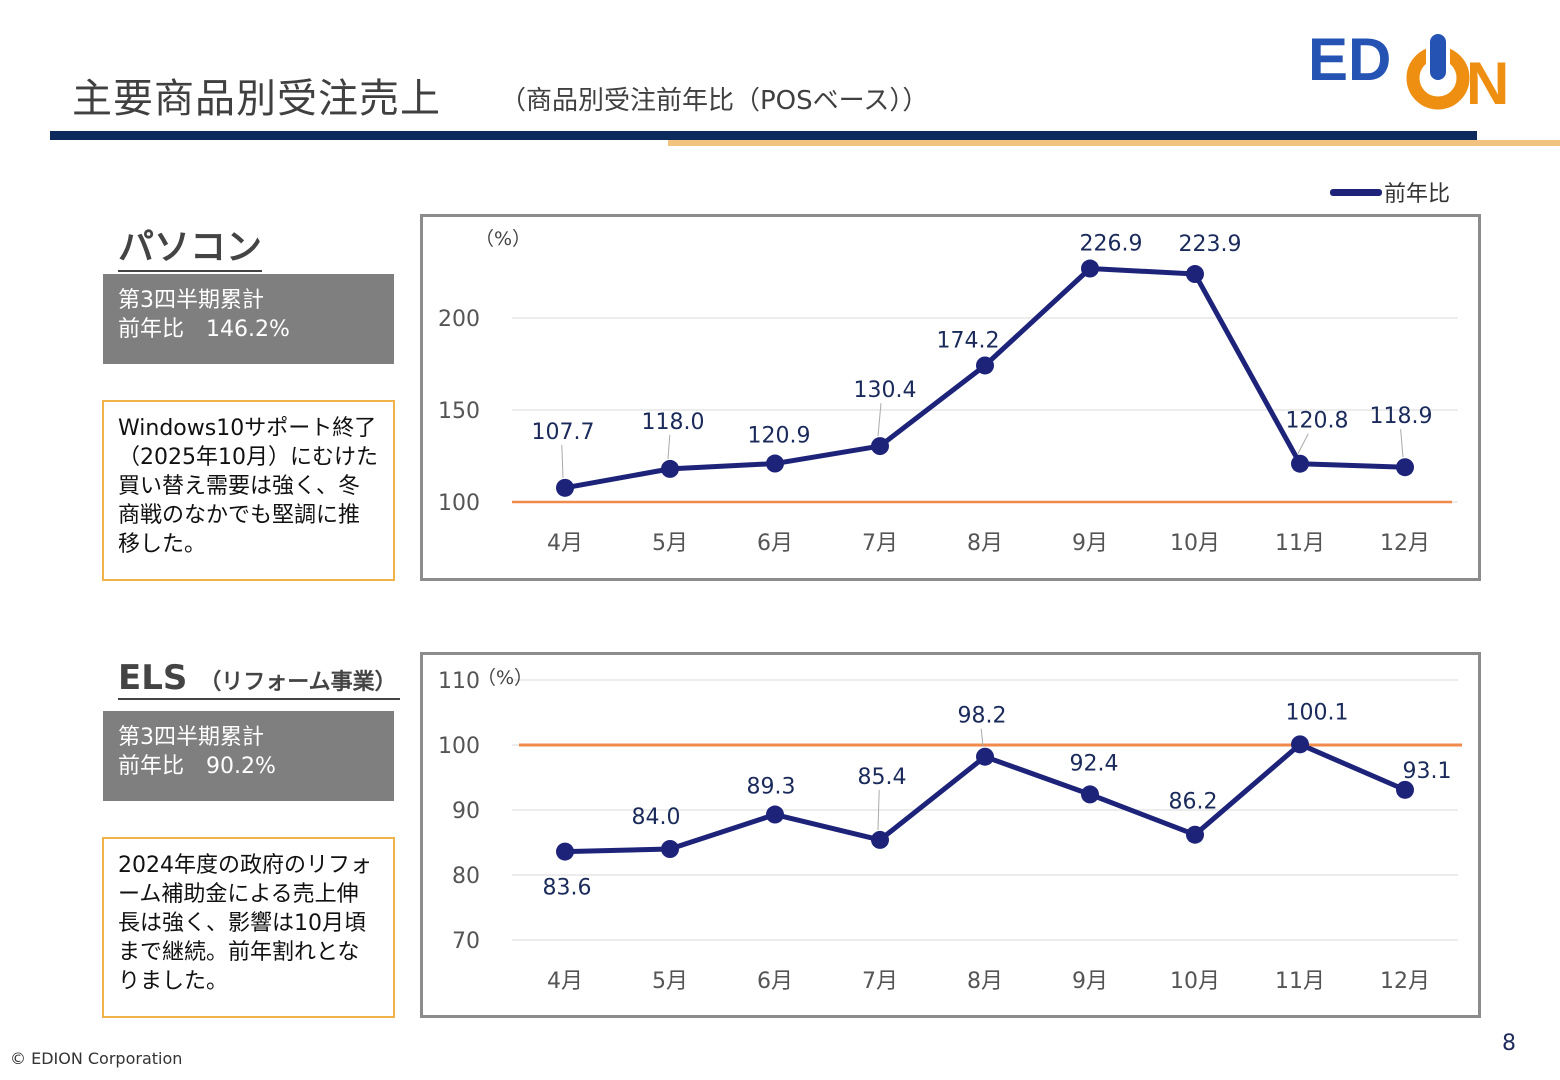  What do you see at coordinates (1094, 763) in the screenshot?
I see `data-label: 92.4` at bounding box center [1094, 763].